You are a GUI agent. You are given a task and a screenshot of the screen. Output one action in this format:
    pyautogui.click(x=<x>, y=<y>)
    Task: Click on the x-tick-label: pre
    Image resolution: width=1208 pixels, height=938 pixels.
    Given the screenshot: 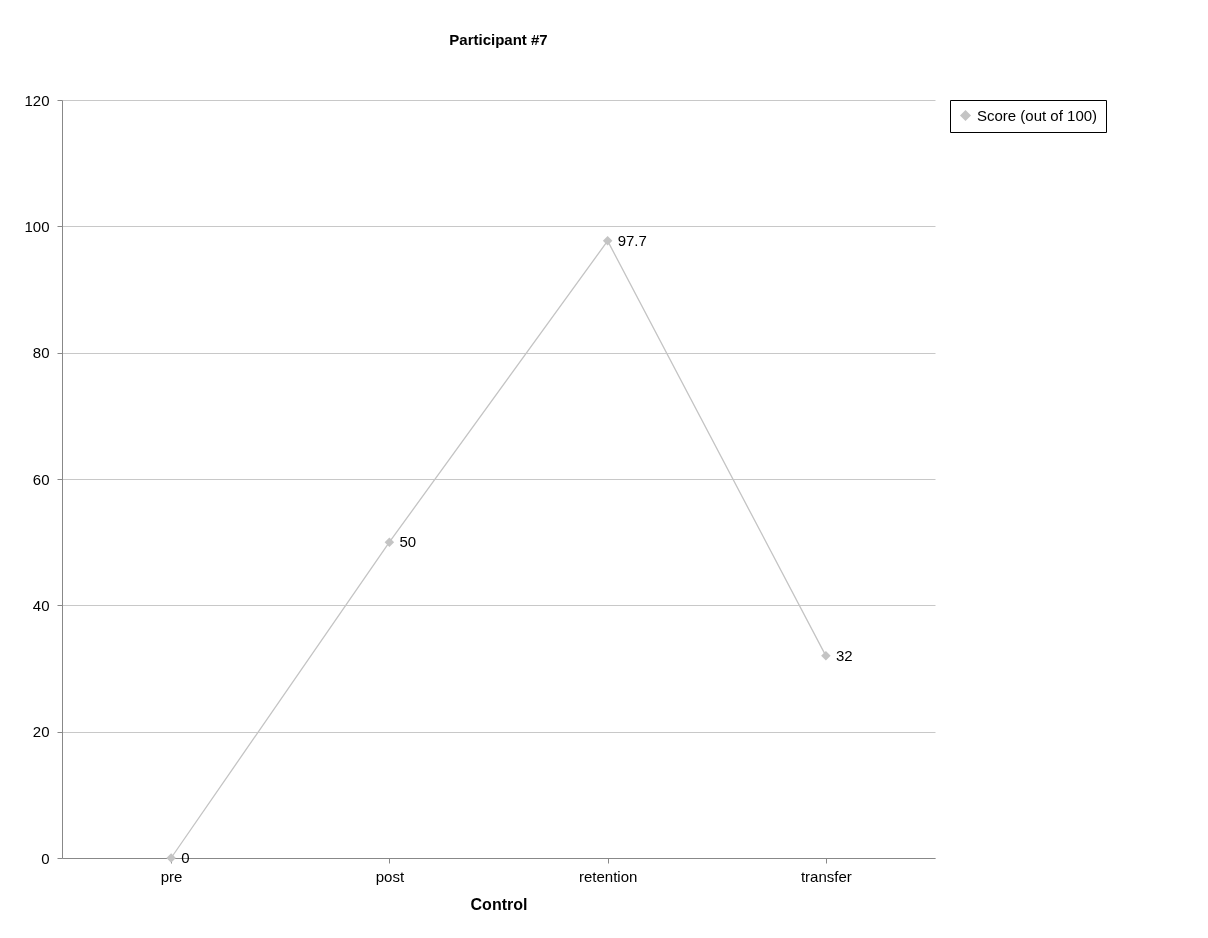 What is the action you would take?
    pyautogui.click(x=171, y=876)
    